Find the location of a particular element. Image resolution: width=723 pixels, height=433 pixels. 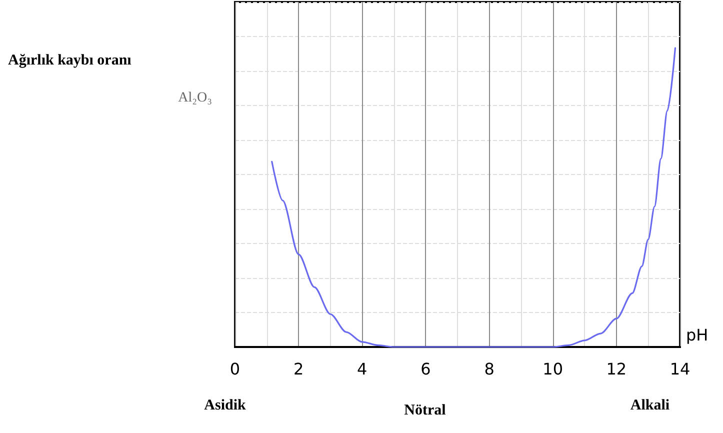

text: Alkali is located at coordinates (650, 406).